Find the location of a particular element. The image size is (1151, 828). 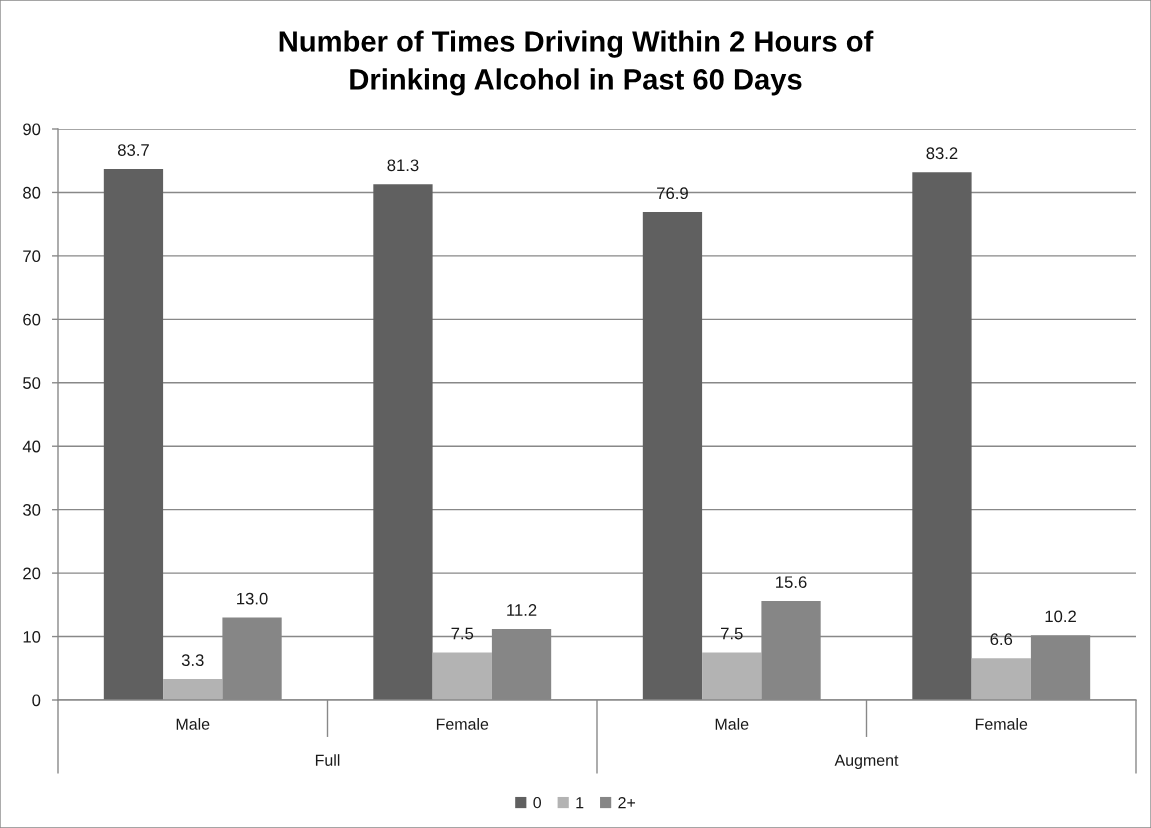

legend-label: 1 is located at coordinates (580, 803).